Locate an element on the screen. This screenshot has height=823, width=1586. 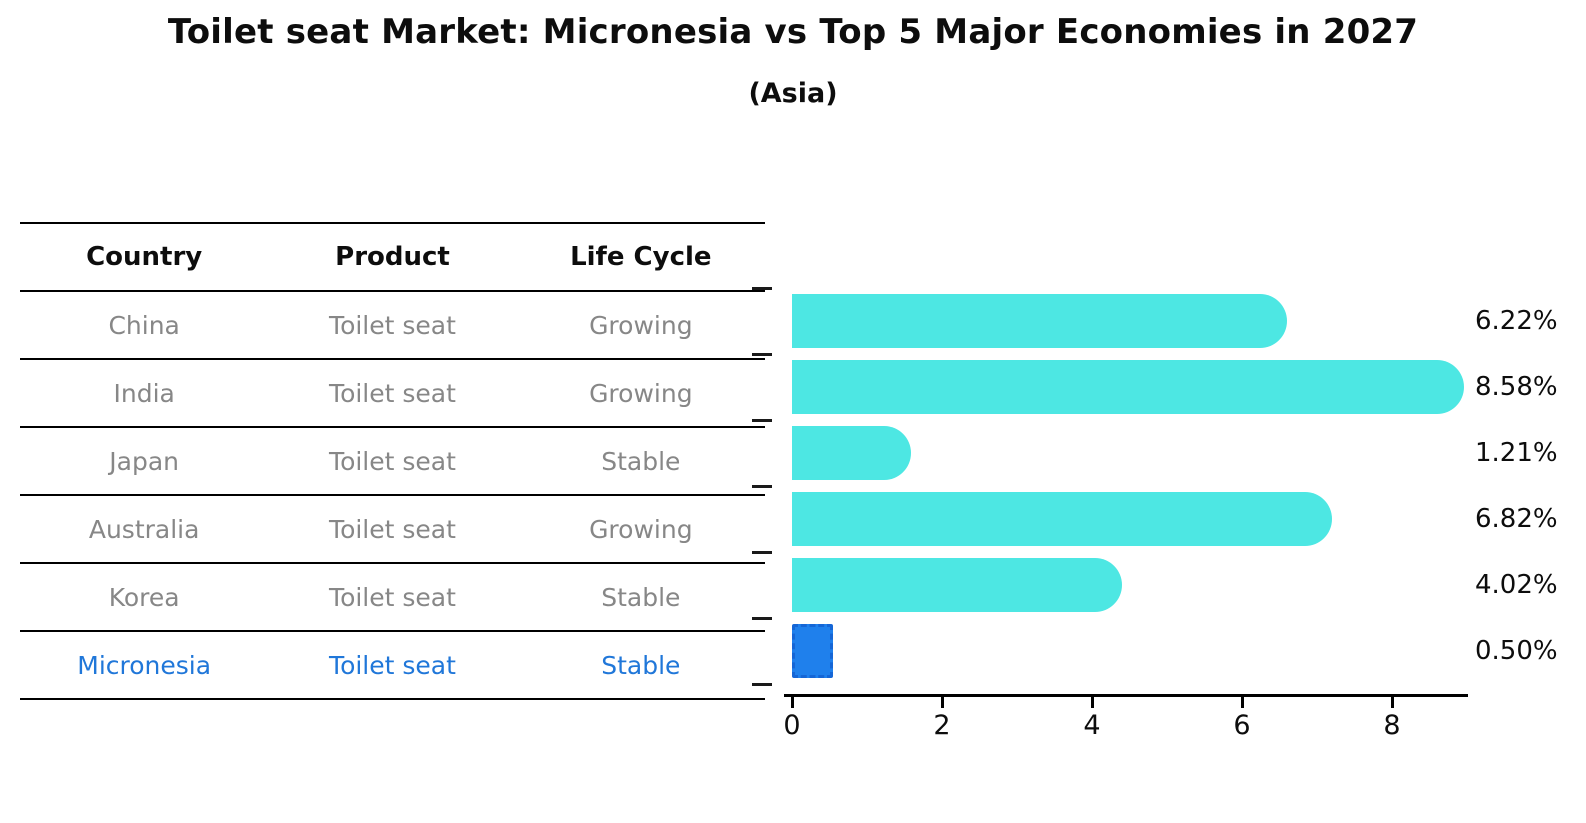
bar-highlighted is located at coordinates (812, 651).